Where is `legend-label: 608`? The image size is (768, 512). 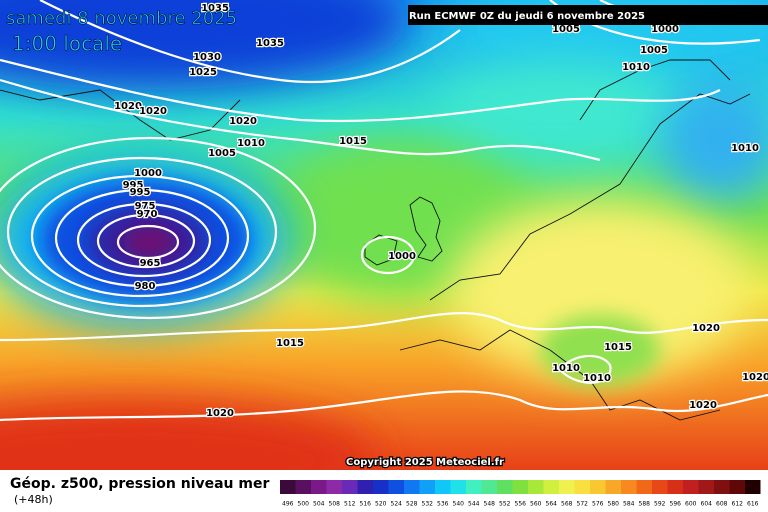 legend-label: 608 is located at coordinates (722, 504).